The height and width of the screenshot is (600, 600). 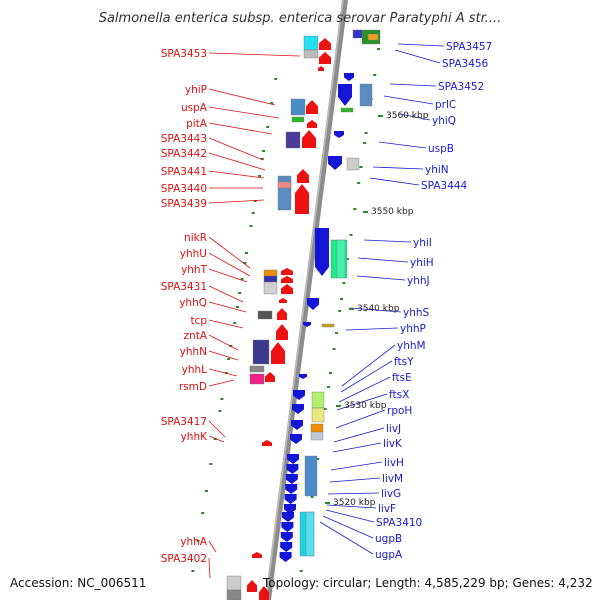 What do you see at coordinates (437, 170) in the screenshot?
I see `gene-label-yhin: yhiN` at bounding box center [437, 170].